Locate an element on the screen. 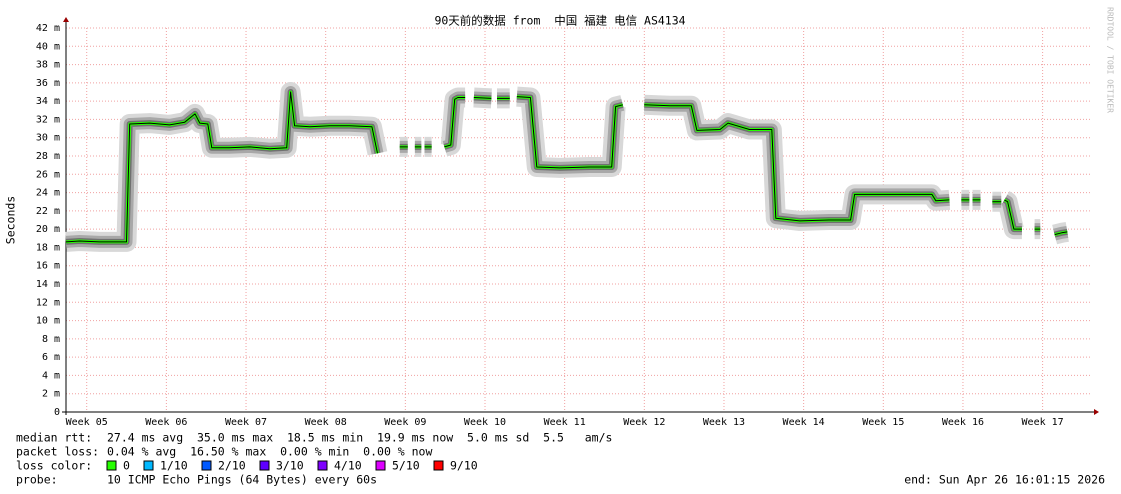  x-tick-label: Week 17 is located at coordinates (1043, 422).